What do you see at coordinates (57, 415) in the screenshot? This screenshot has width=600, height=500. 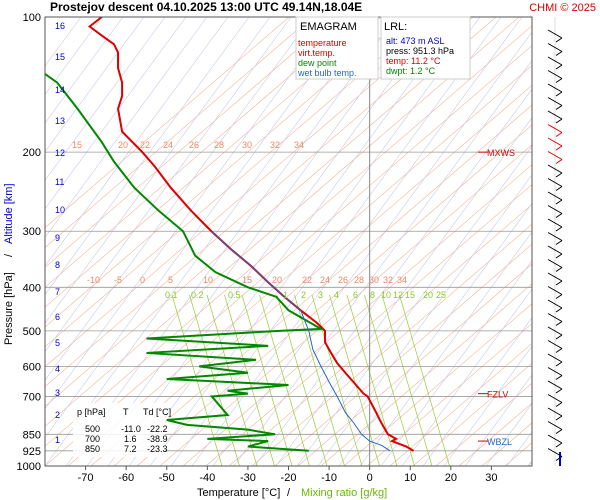 I see `altitude-label: 2` at bounding box center [57, 415].